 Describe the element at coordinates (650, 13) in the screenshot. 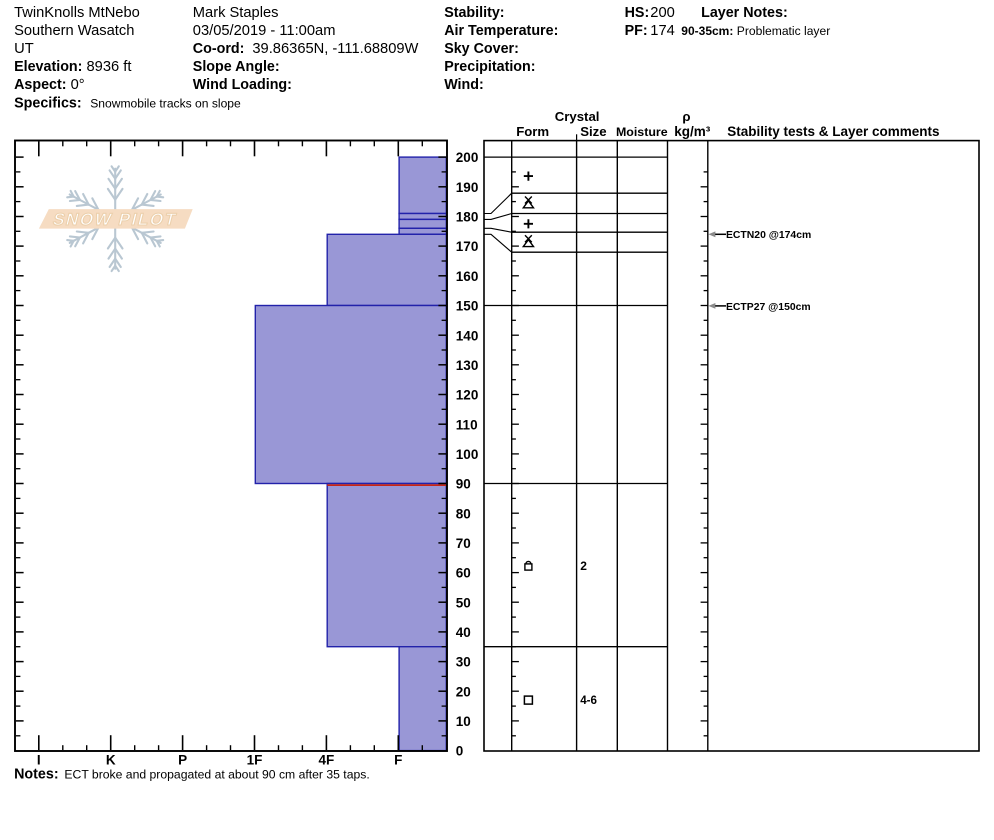

I see `svg-text: HS:200` at that location.